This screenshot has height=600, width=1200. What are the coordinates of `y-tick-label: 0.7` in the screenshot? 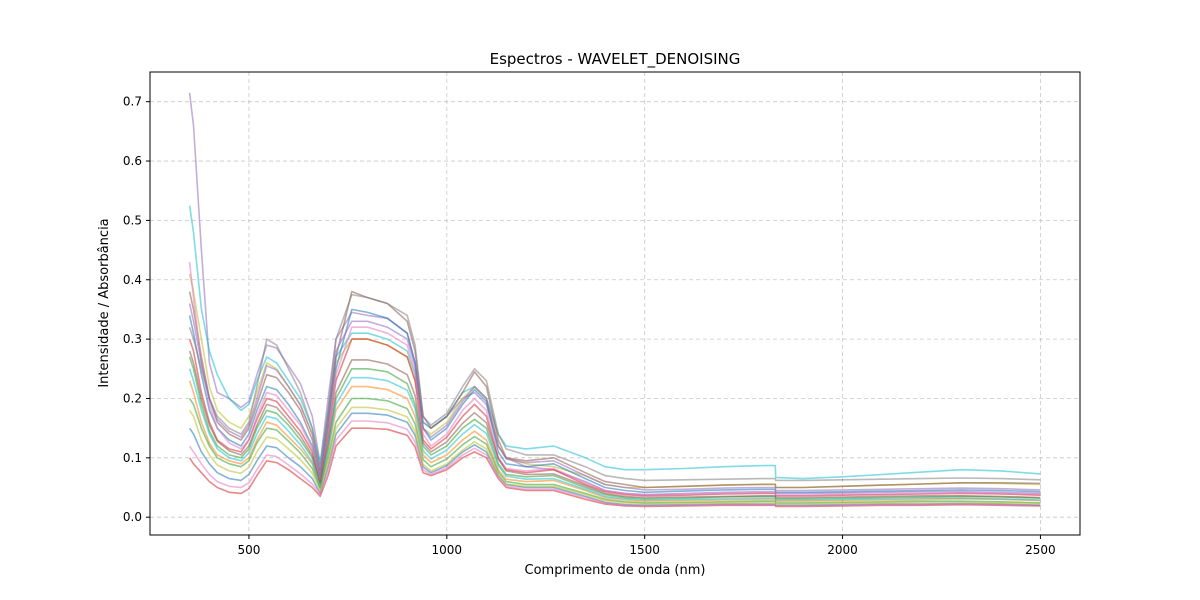 It's located at (132, 102).